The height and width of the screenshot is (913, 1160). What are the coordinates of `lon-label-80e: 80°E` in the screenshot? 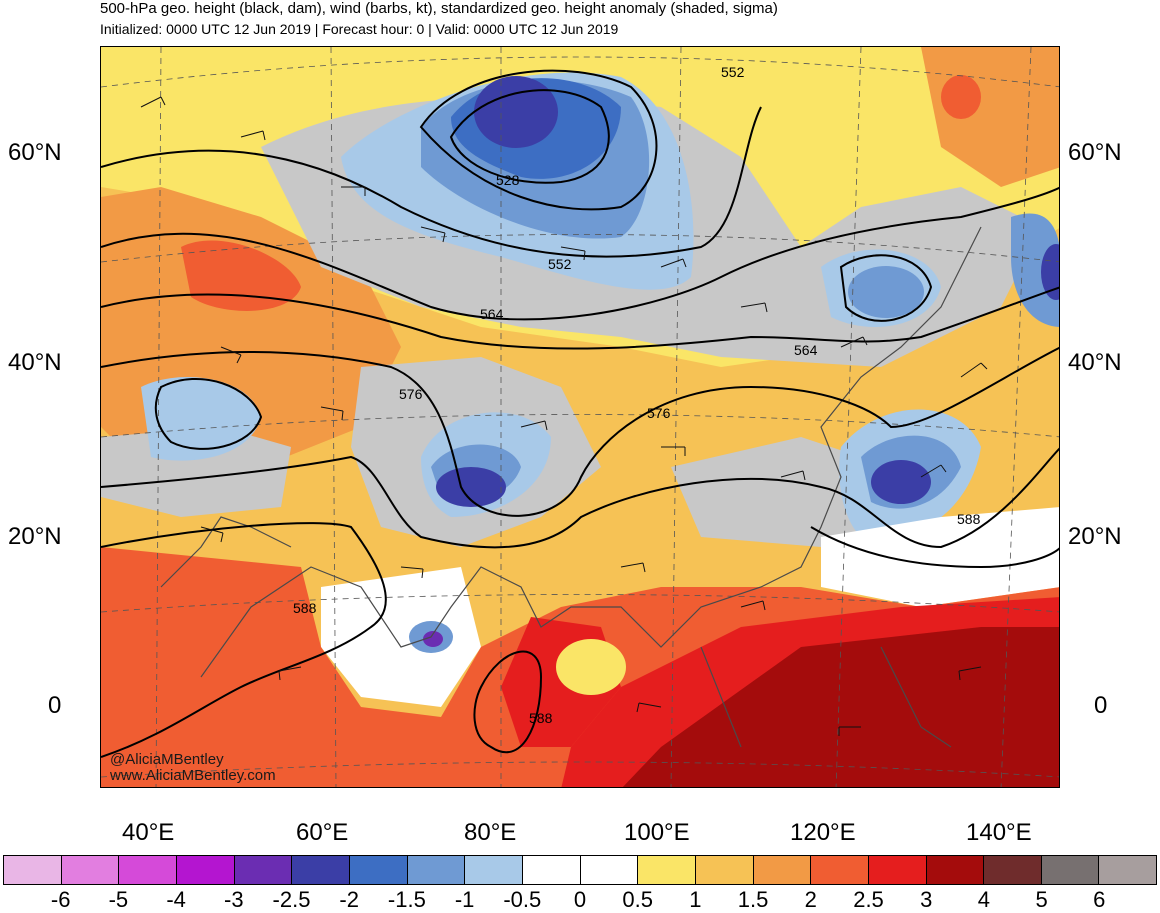 It's located at (490, 832).